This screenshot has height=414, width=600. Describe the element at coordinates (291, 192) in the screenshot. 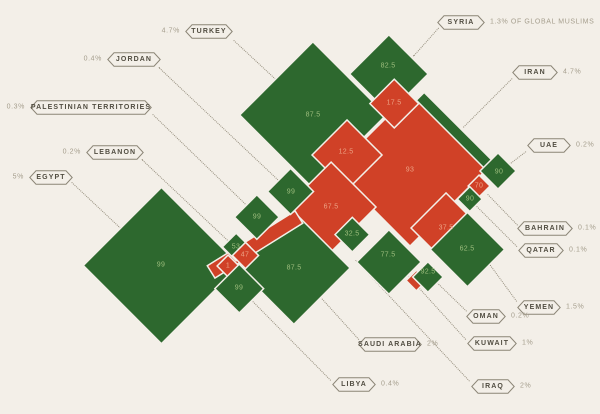

I see `jordan-green-value: 99` at that location.